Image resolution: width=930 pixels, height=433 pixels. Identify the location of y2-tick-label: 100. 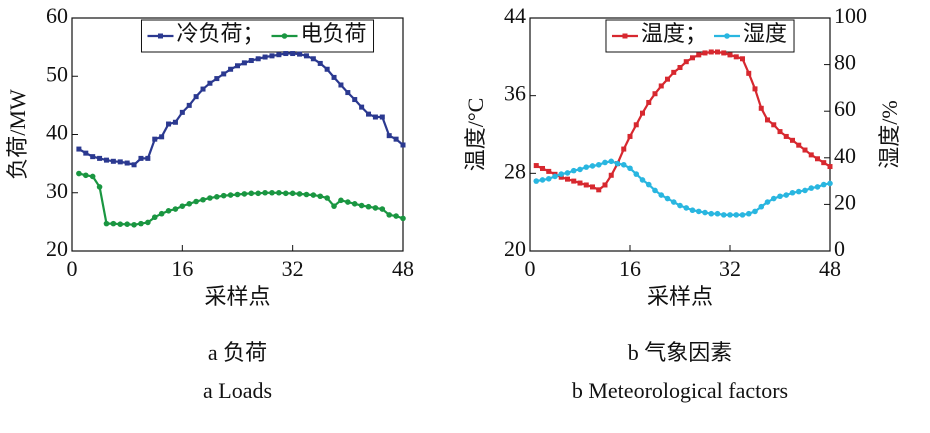
(850, 15).